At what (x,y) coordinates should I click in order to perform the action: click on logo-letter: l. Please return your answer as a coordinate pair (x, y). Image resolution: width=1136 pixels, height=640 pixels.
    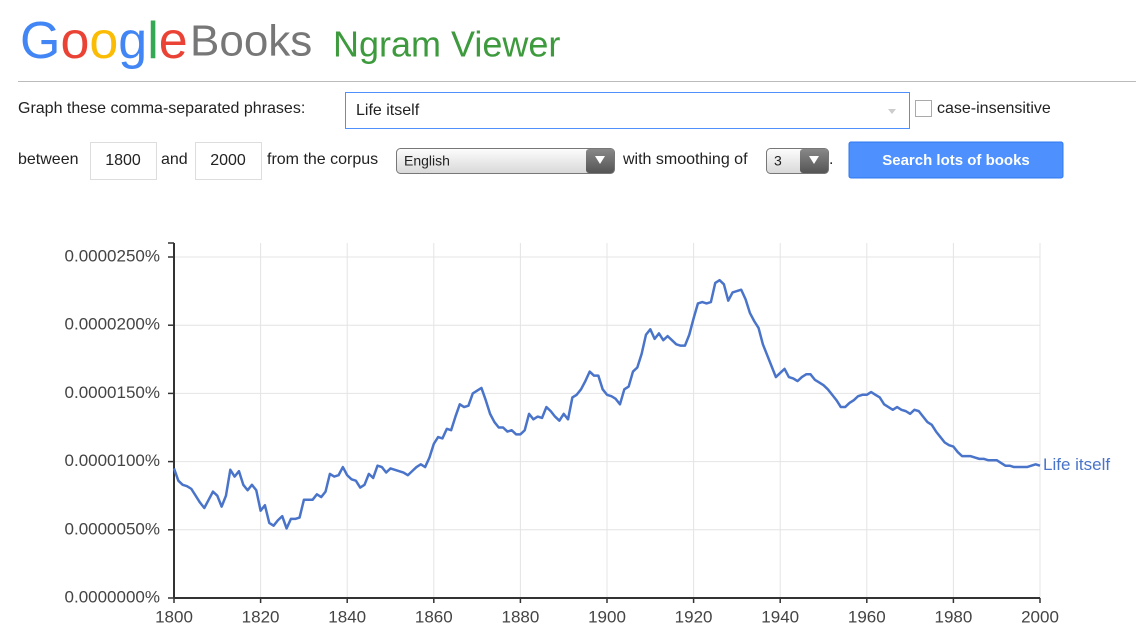
    Looking at the image, I should click on (153, 41).